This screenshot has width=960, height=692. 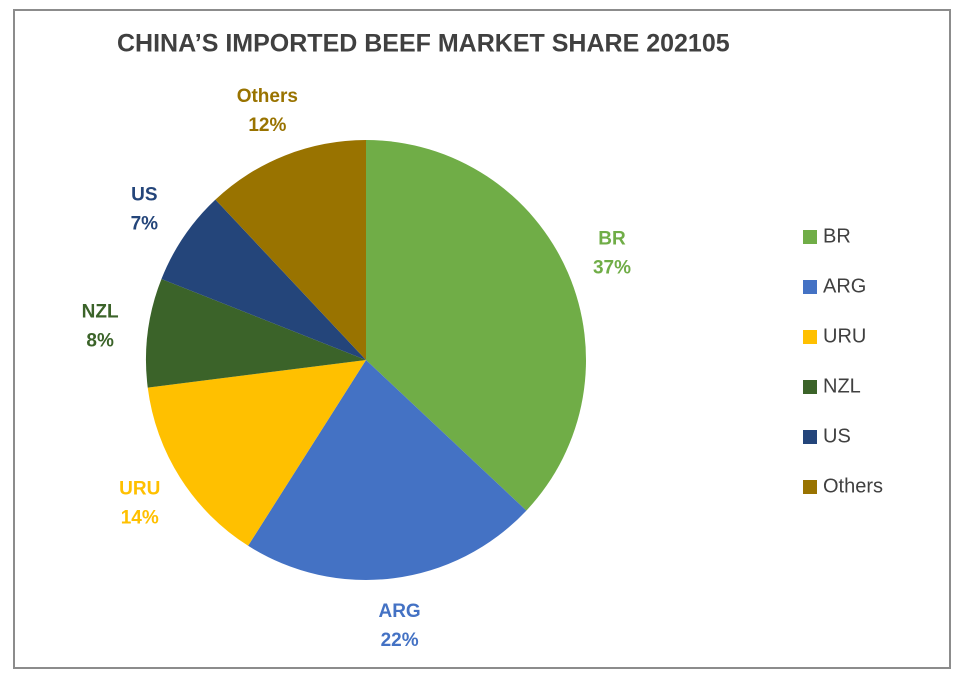 I want to click on data-label-value: 12%, so click(x=267, y=125).